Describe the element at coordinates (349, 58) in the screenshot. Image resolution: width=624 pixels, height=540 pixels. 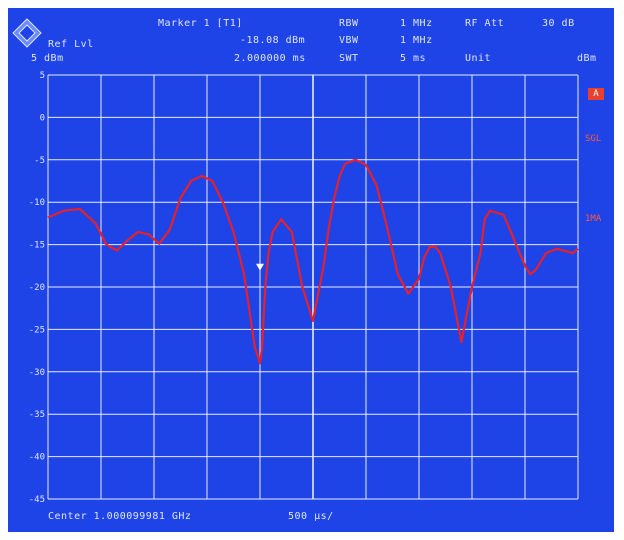
I see `swt-label: SWT` at that location.